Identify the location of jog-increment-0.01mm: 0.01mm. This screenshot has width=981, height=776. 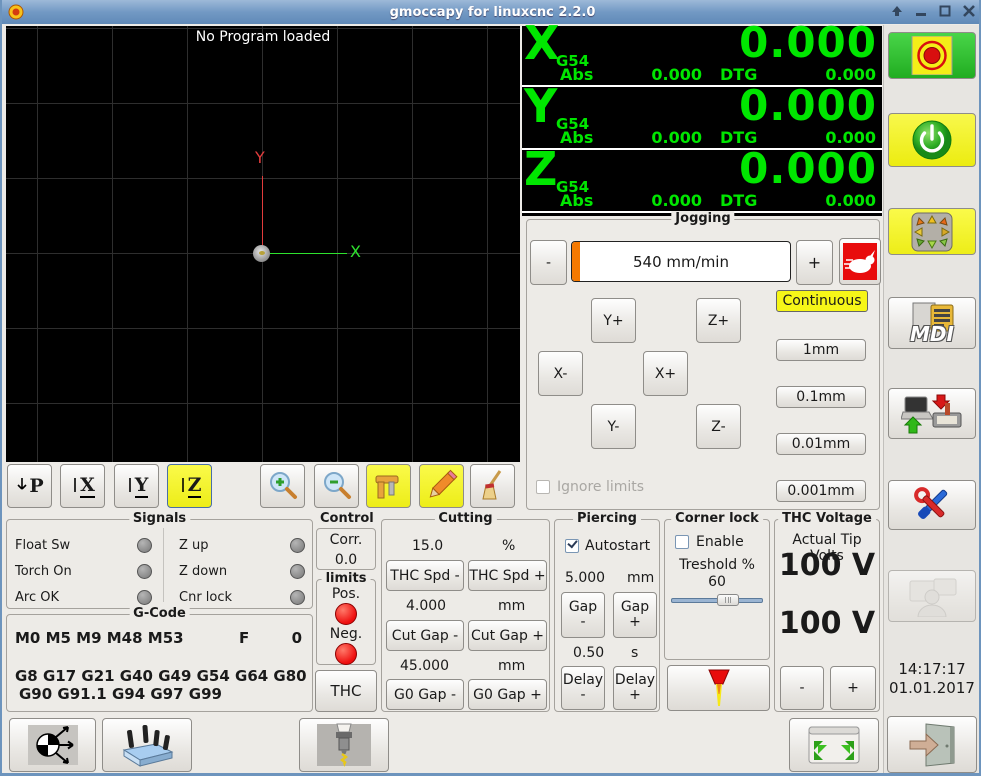
(821, 444).